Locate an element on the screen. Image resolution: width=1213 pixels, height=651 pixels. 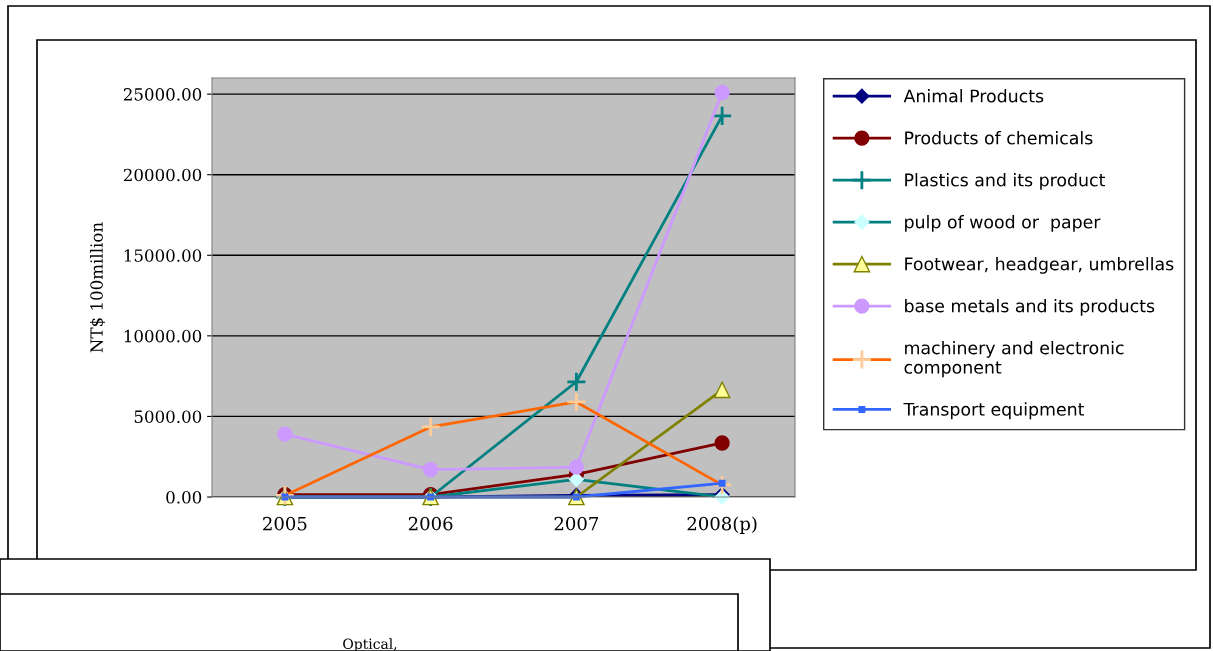
legend-label: Products of chemicals is located at coordinates (999, 138).